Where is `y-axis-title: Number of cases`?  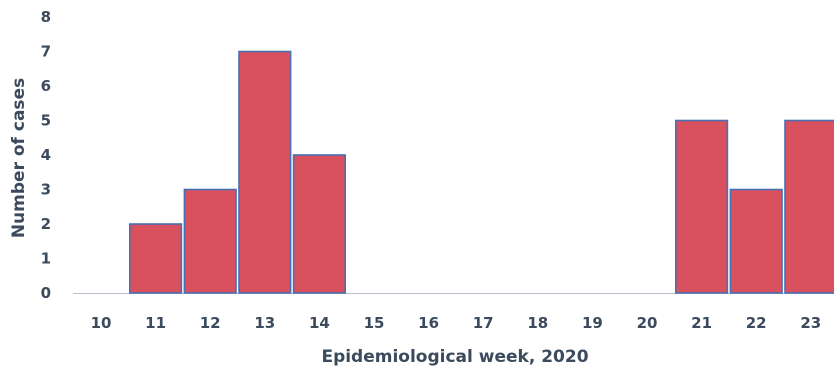
y-axis-title: Number of cases is located at coordinates (19, 158).